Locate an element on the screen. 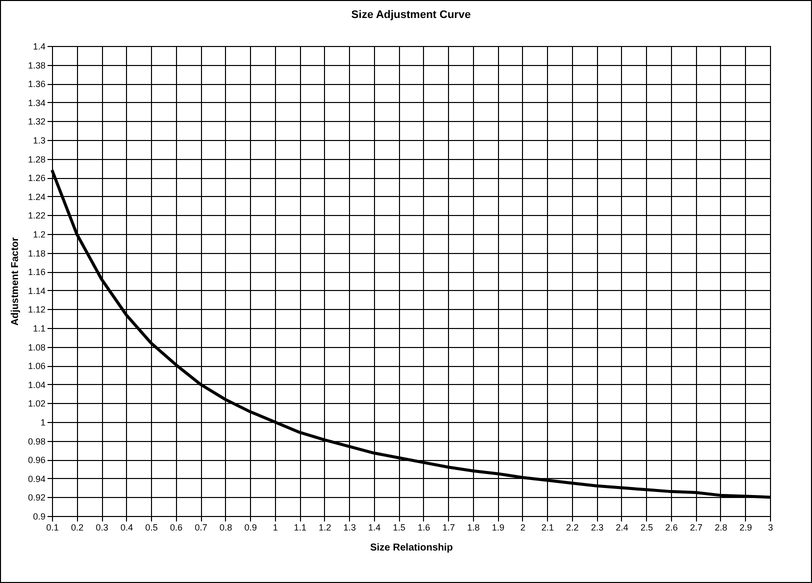 The image size is (812, 583). x-tick-label: 2.1 is located at coordinates (547, 527).